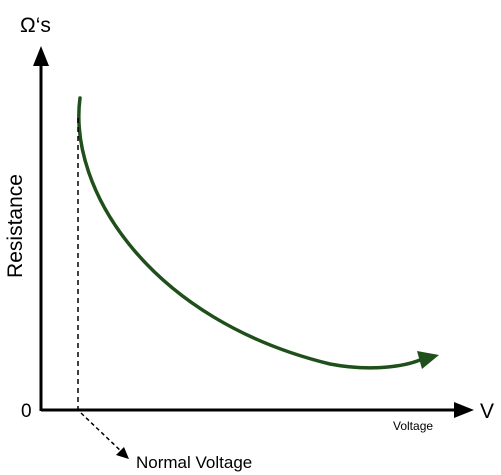 Image resolution: width=501 pixels, height=475 pixels. What do you see at coordinates (26, 411) in the screenshot?
I see `origin-label: 0` at bounding box center [26, 411].